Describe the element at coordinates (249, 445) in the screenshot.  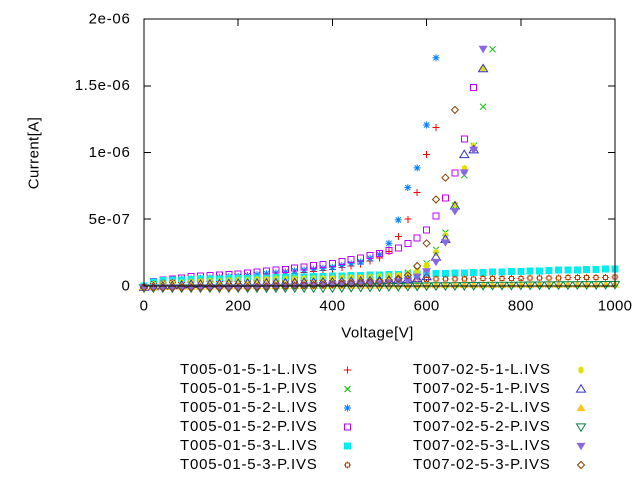
I see `svg-text: T005-01-5-3-L.IVS` at that location.